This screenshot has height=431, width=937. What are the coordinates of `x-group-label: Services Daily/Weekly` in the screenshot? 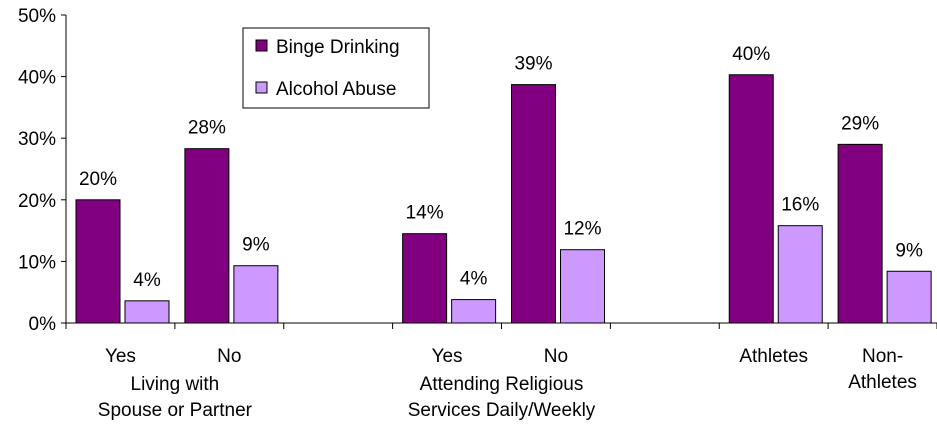 It's located at (502, 410).